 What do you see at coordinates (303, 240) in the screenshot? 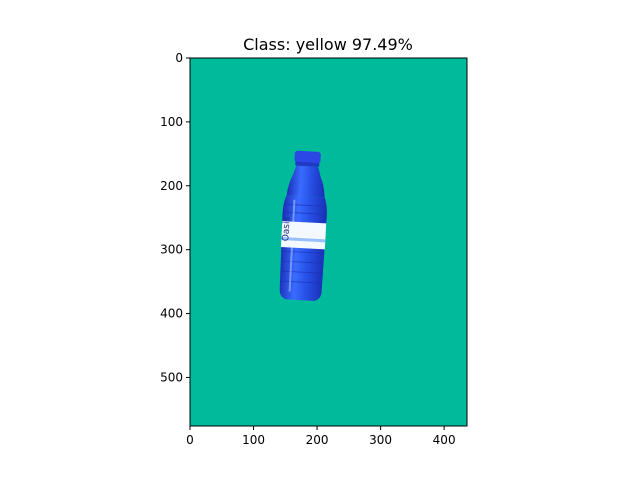
I see `bottle-label-stripe` at bounding box center [303, 240].